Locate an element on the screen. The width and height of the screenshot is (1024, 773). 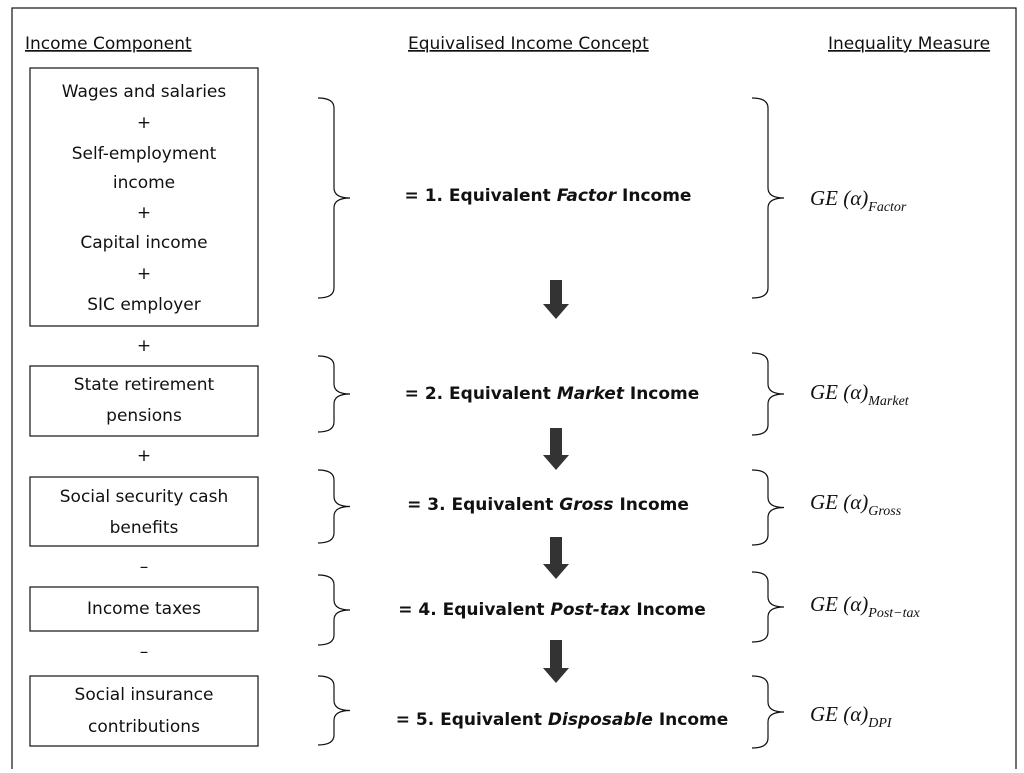
component-text: Capital income is located at coordinates (143, 243).